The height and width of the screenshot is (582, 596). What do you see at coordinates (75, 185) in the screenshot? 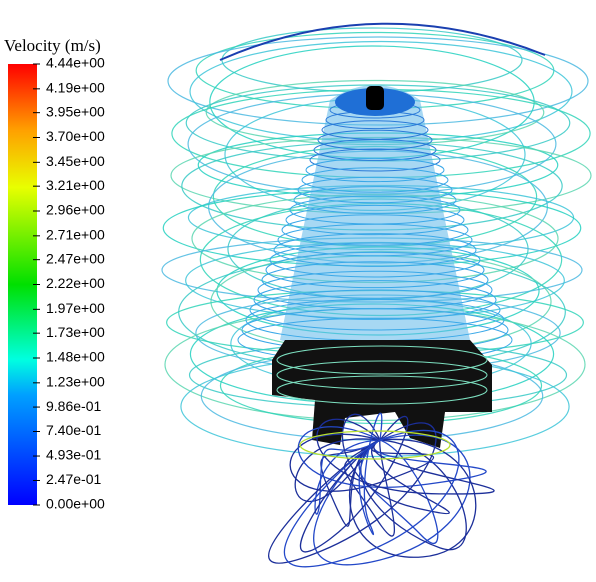
I see `tick-label: 3.21e+00` at bounding box center [75, 185].